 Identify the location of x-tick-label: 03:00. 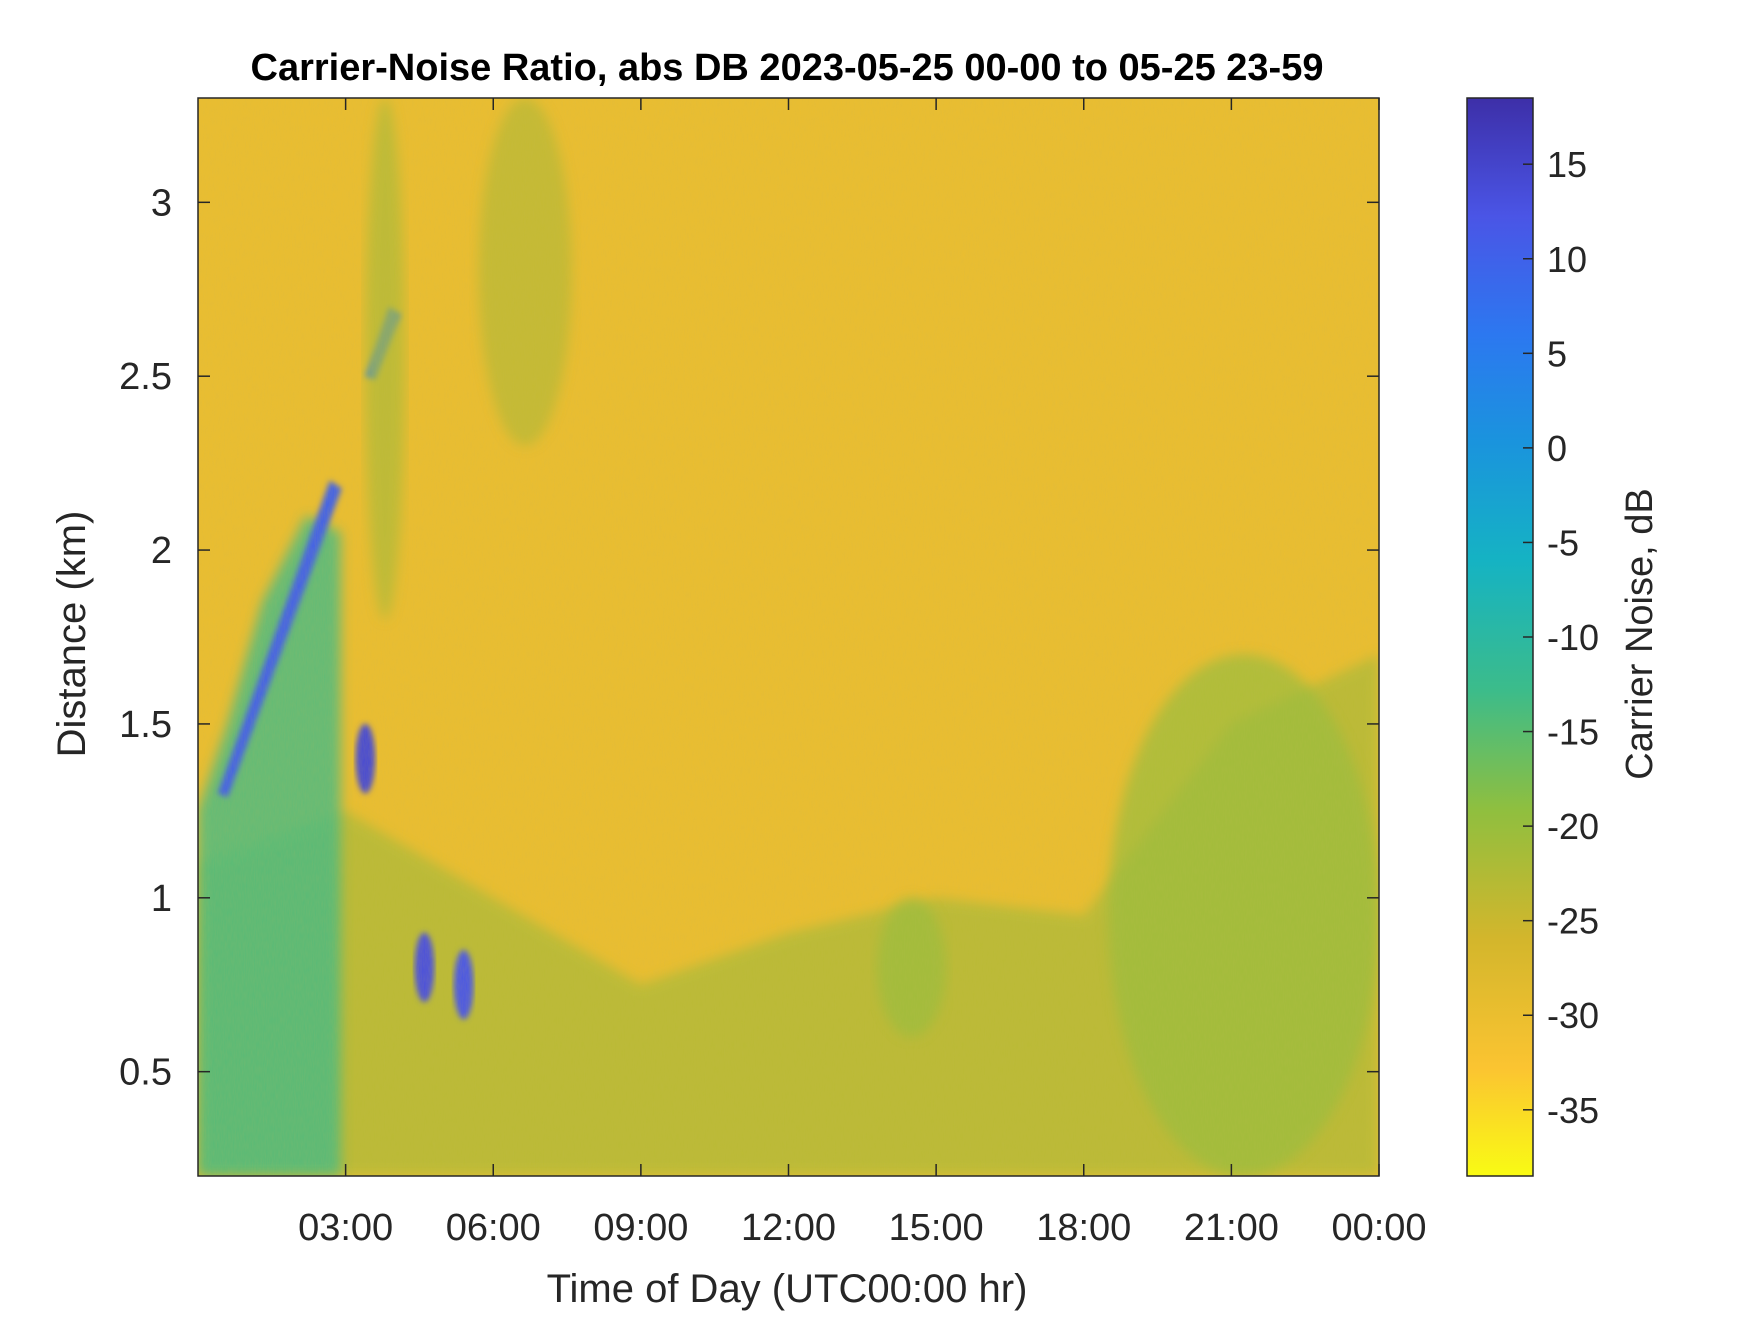
(345, 1228).